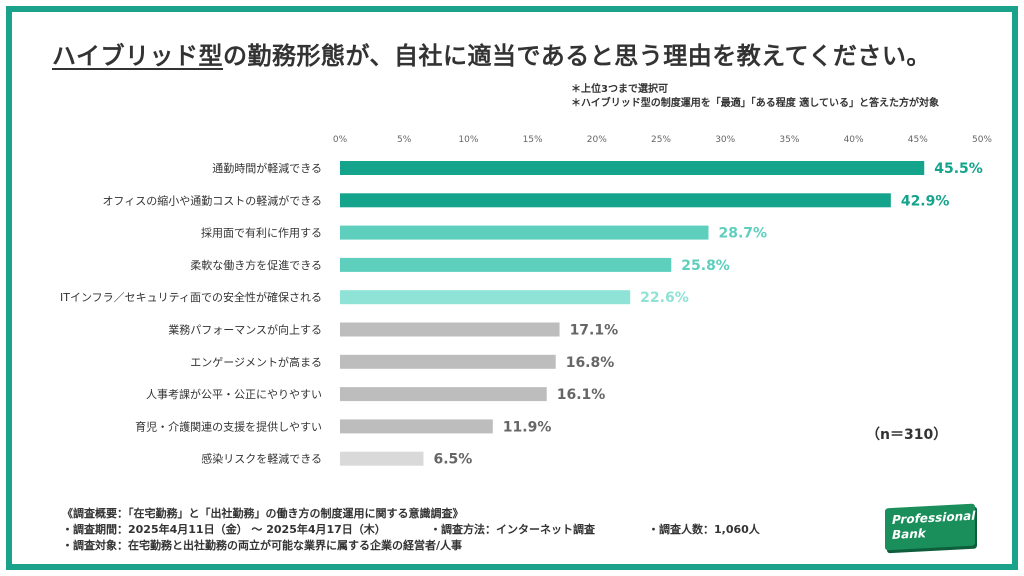 The width and height of the screenshot is (1024, 576). Describe the element at coordinates (930, 527) in the screenshot. I see `professional-bank-logo: Professional Bank` at that location.